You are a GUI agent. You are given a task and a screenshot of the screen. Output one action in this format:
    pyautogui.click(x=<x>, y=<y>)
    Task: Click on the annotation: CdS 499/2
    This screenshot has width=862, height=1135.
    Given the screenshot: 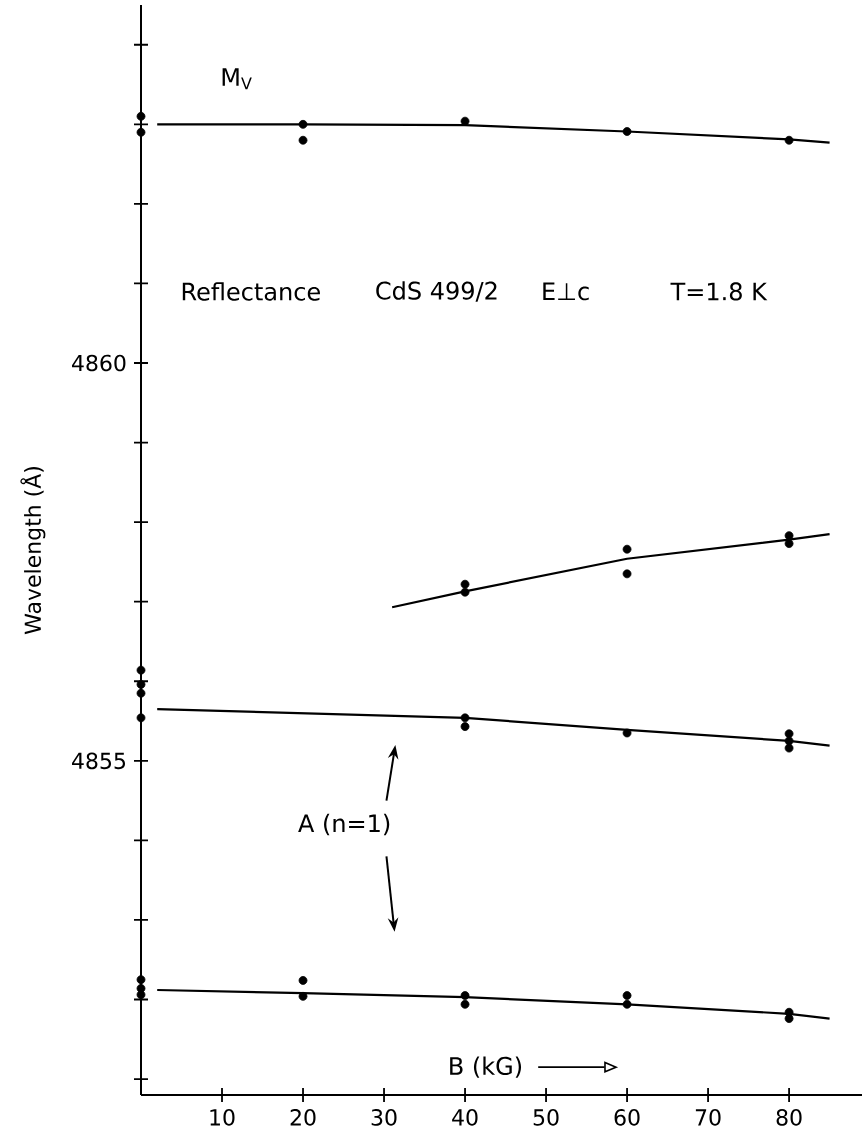 What is the action you would take?
    pyautogui.click(x=436, y=291)
    